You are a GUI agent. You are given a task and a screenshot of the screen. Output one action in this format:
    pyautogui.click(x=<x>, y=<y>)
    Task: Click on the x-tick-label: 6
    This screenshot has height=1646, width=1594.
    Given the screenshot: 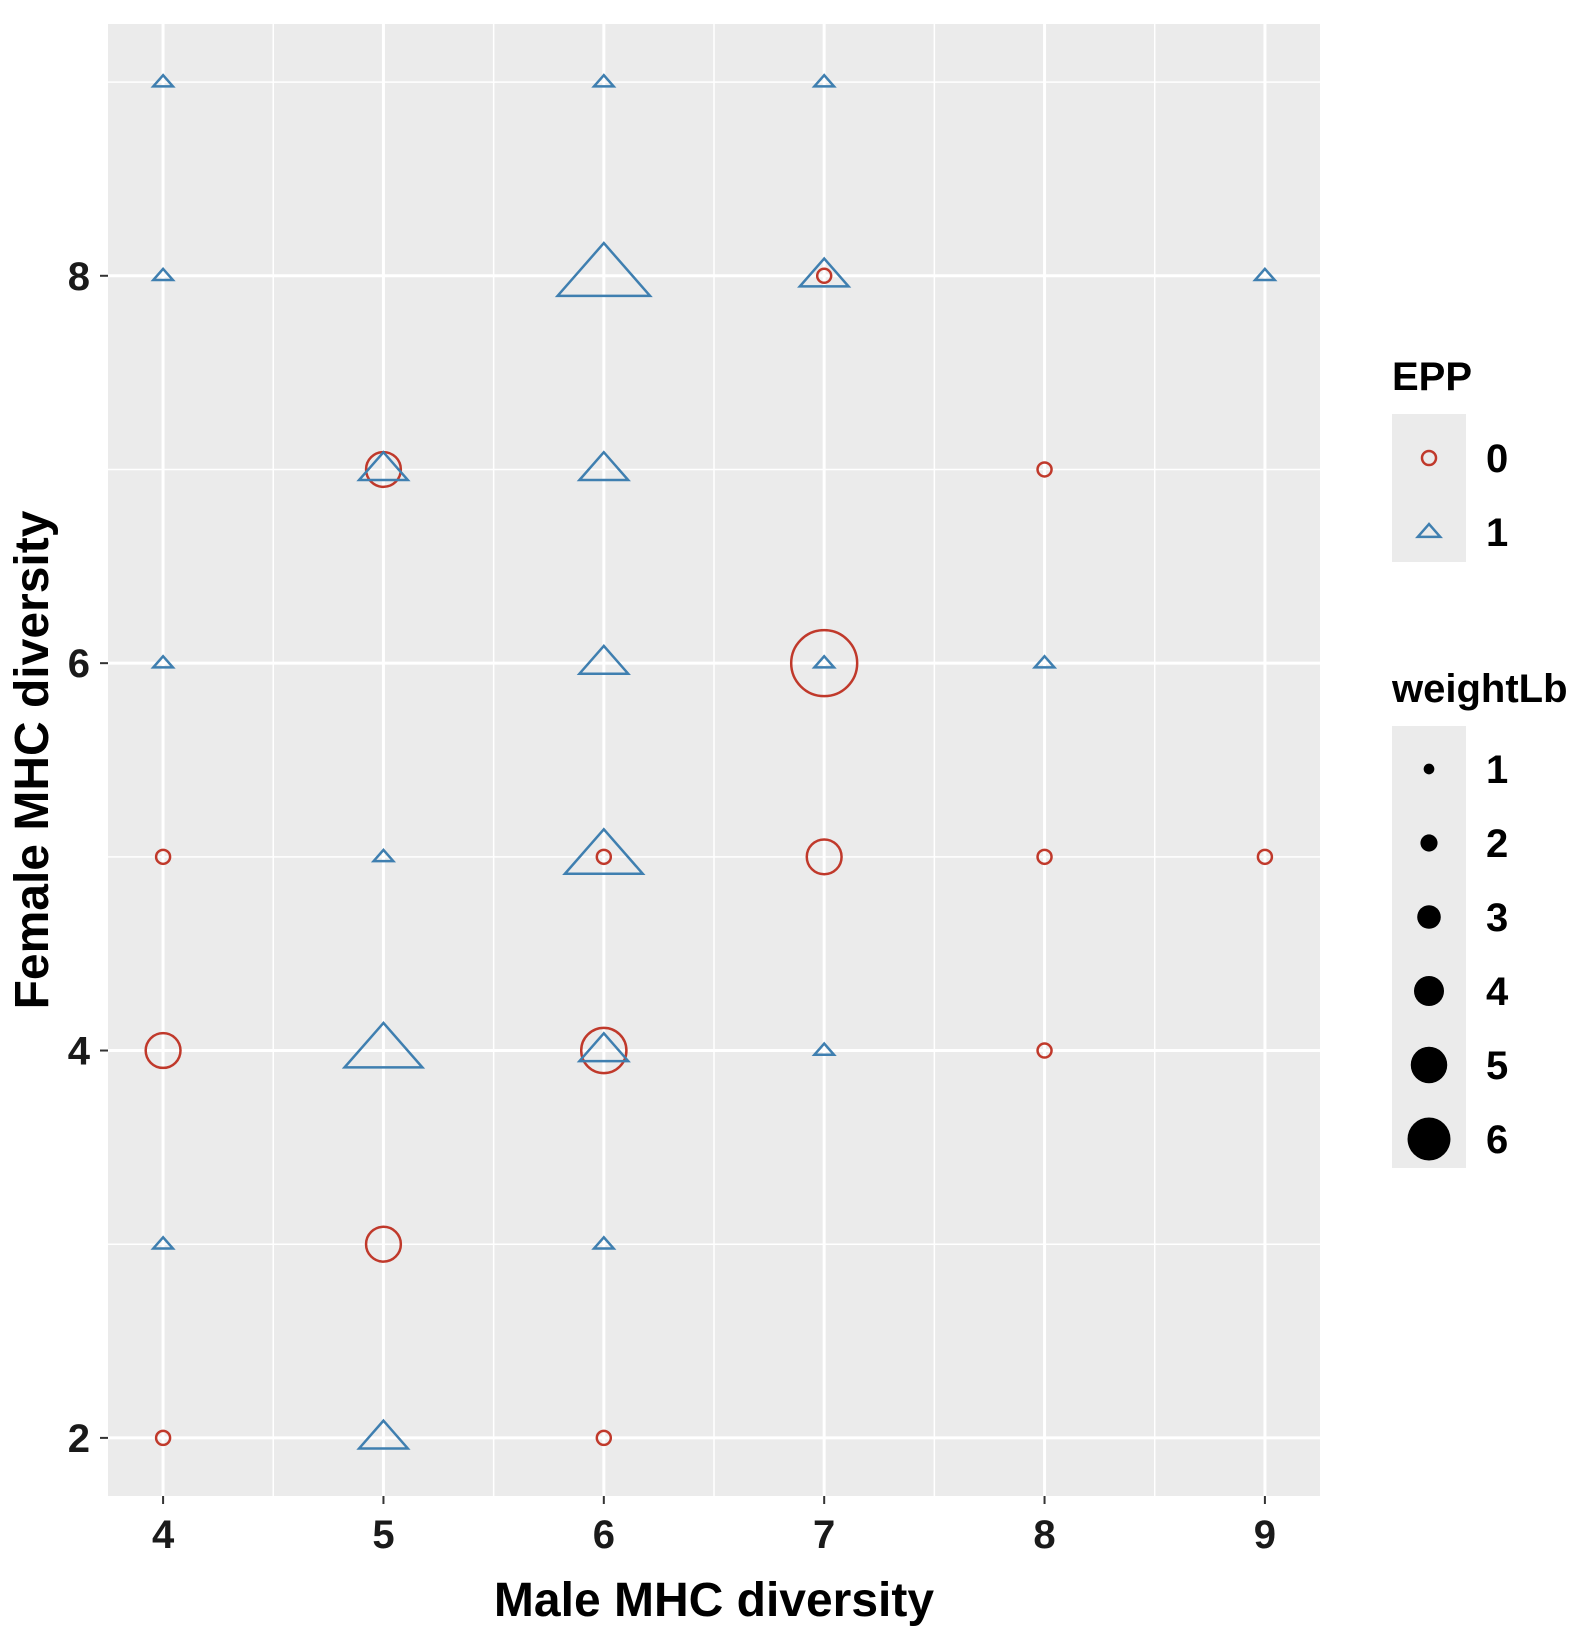 What is the action you would take?
    pyautogui.click(x=604, y=1535)
    